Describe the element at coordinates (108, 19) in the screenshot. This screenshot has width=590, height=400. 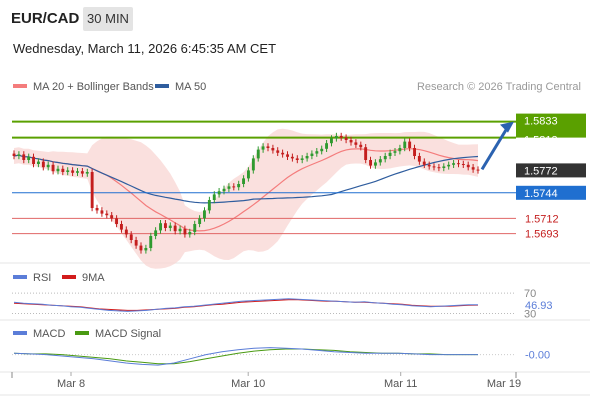
I see `timeframe-button: 30 MIN` at that location.